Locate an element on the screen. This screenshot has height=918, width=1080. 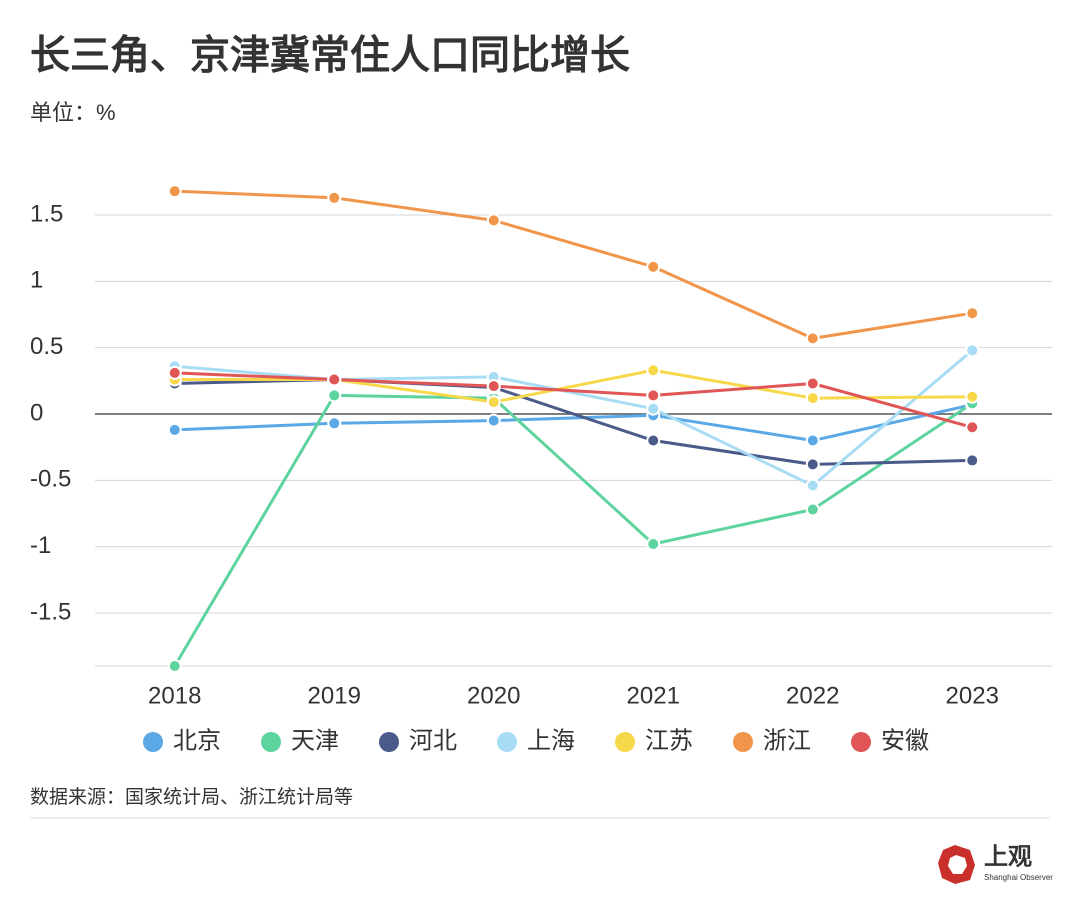
x-tick-label: 2020 is located at coordinates (493, 695).